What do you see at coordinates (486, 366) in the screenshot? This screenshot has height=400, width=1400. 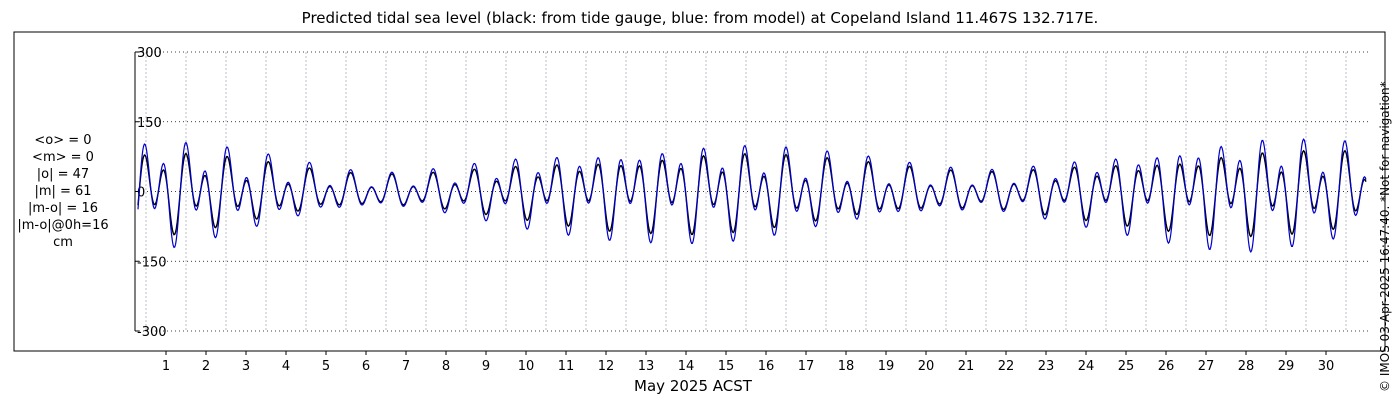 I see `x-tick-label: 9` at bounding box center [486, 366].